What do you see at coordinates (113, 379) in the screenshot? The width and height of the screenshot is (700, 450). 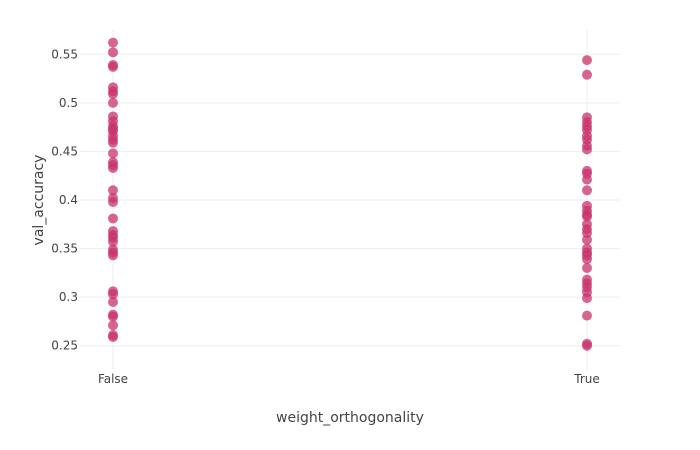 I see `x-tick-label: False` at bounding box center [113, 379].